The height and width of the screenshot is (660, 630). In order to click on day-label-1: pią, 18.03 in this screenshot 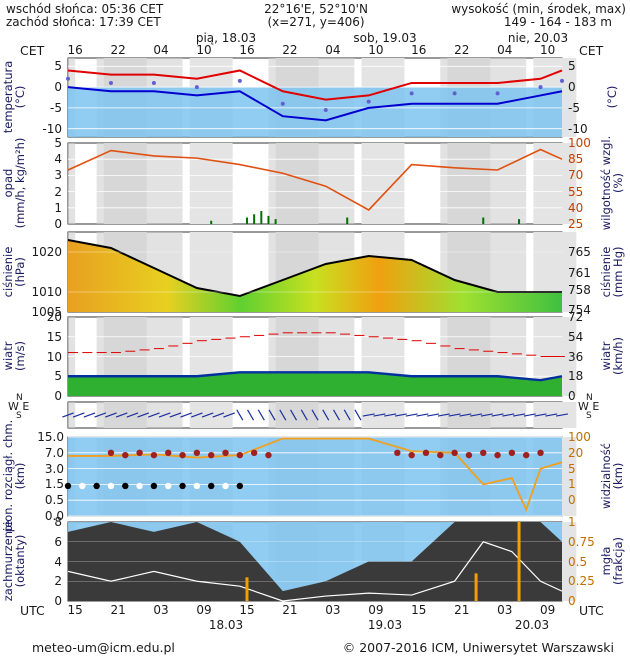, I will do `click(226, 38)`.